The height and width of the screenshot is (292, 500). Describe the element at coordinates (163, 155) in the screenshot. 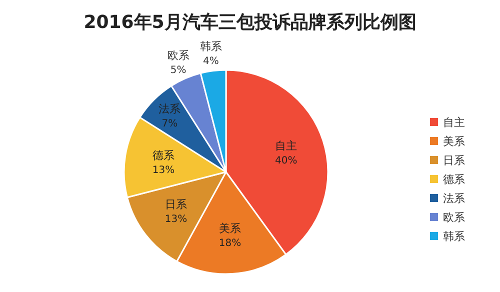

I see `slice-label: 德系` at that location.